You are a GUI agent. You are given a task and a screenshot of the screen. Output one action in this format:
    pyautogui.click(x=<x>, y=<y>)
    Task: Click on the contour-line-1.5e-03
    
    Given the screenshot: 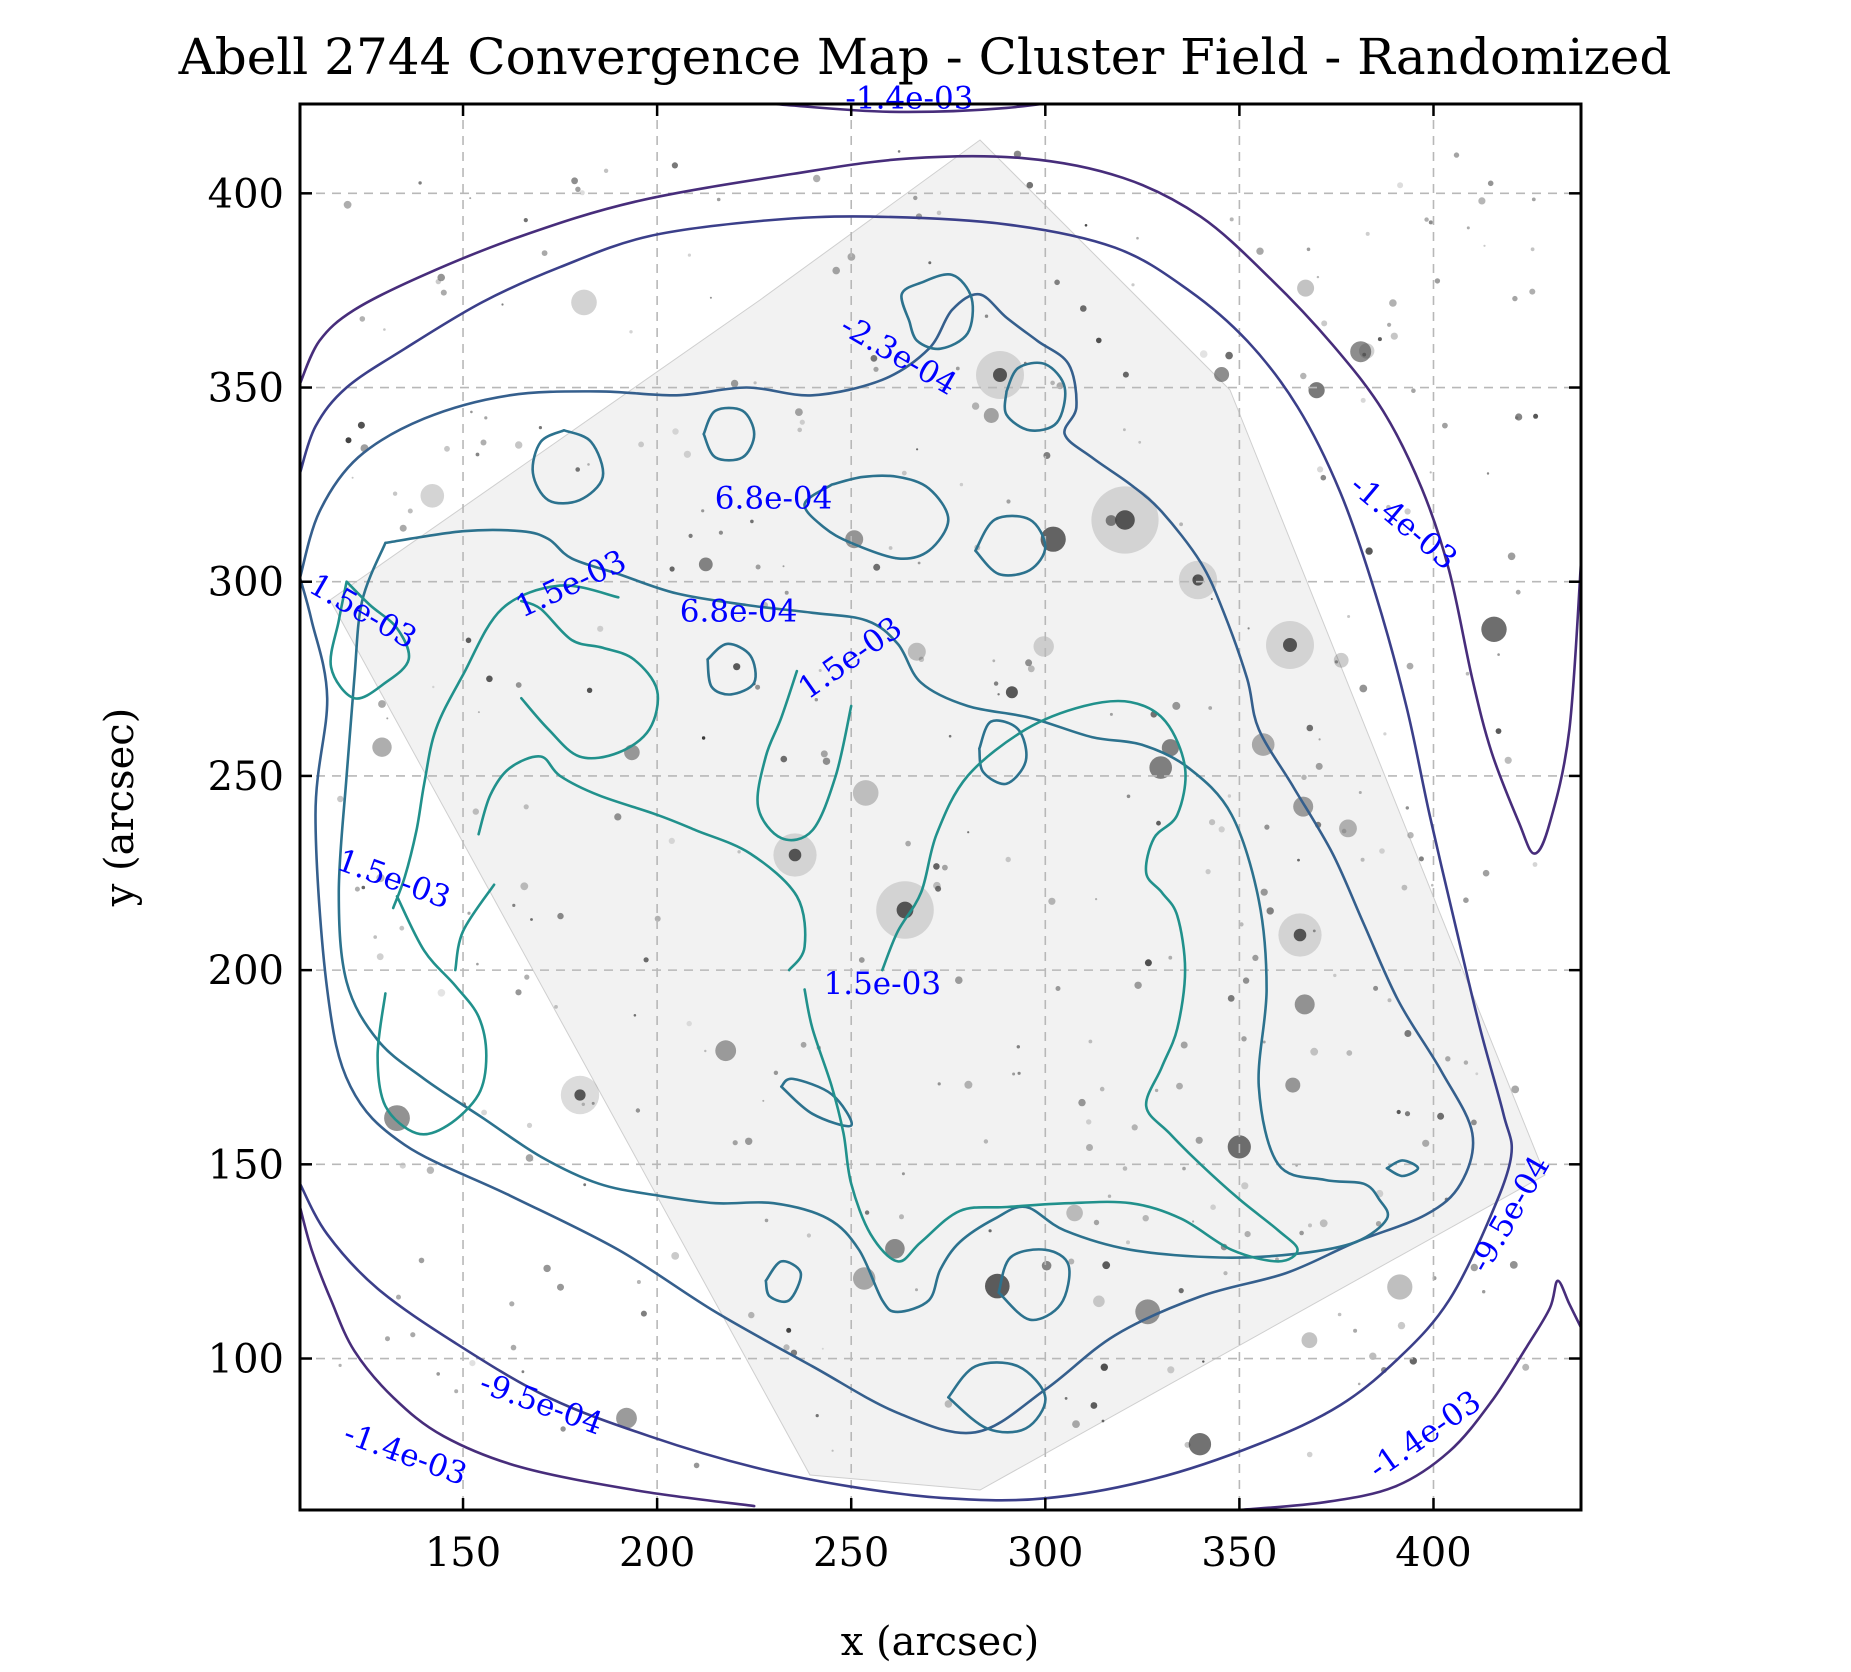 What is the action you would take?
    pyautogui.click(x=1051, y=981)
    